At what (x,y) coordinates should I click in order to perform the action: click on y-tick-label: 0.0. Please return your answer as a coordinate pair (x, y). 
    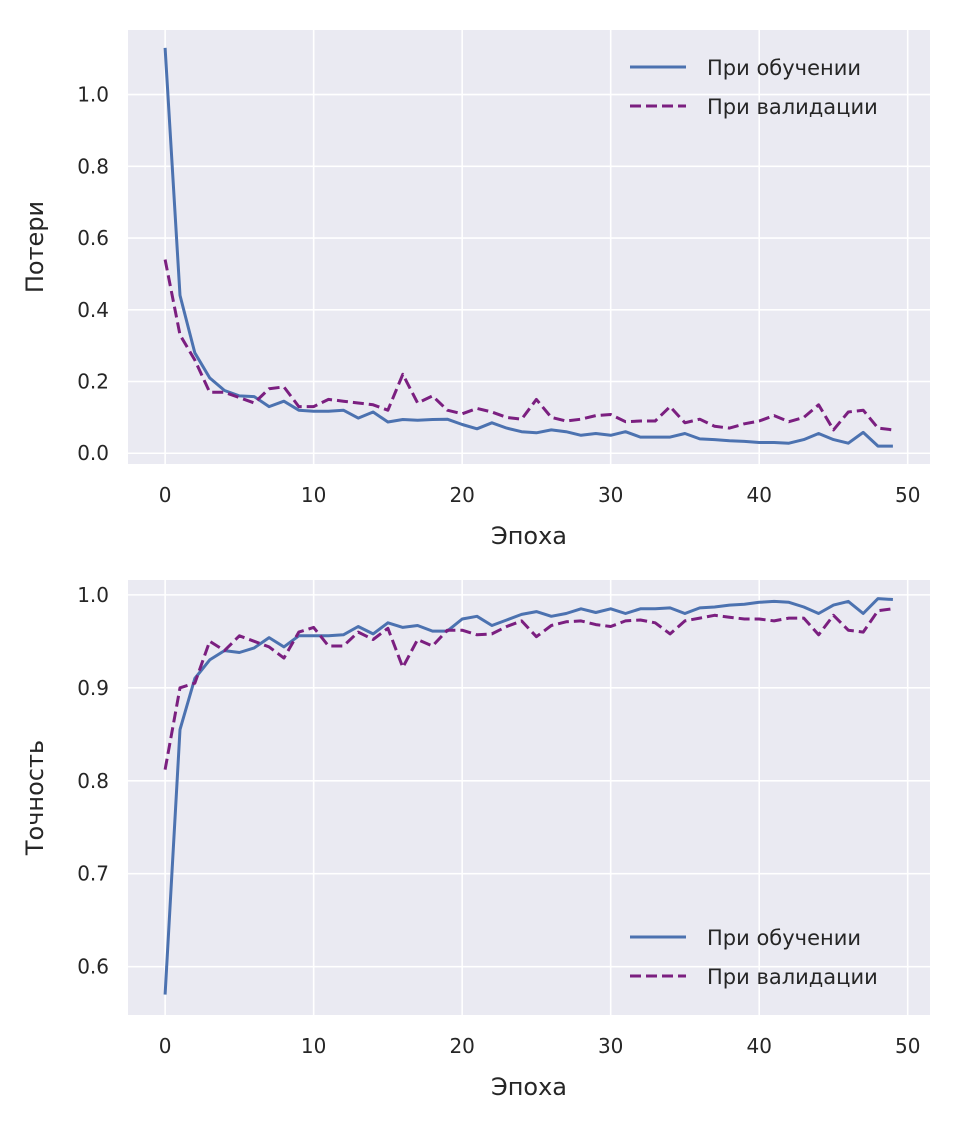
    Looking at the image, I should click on (93, 453).